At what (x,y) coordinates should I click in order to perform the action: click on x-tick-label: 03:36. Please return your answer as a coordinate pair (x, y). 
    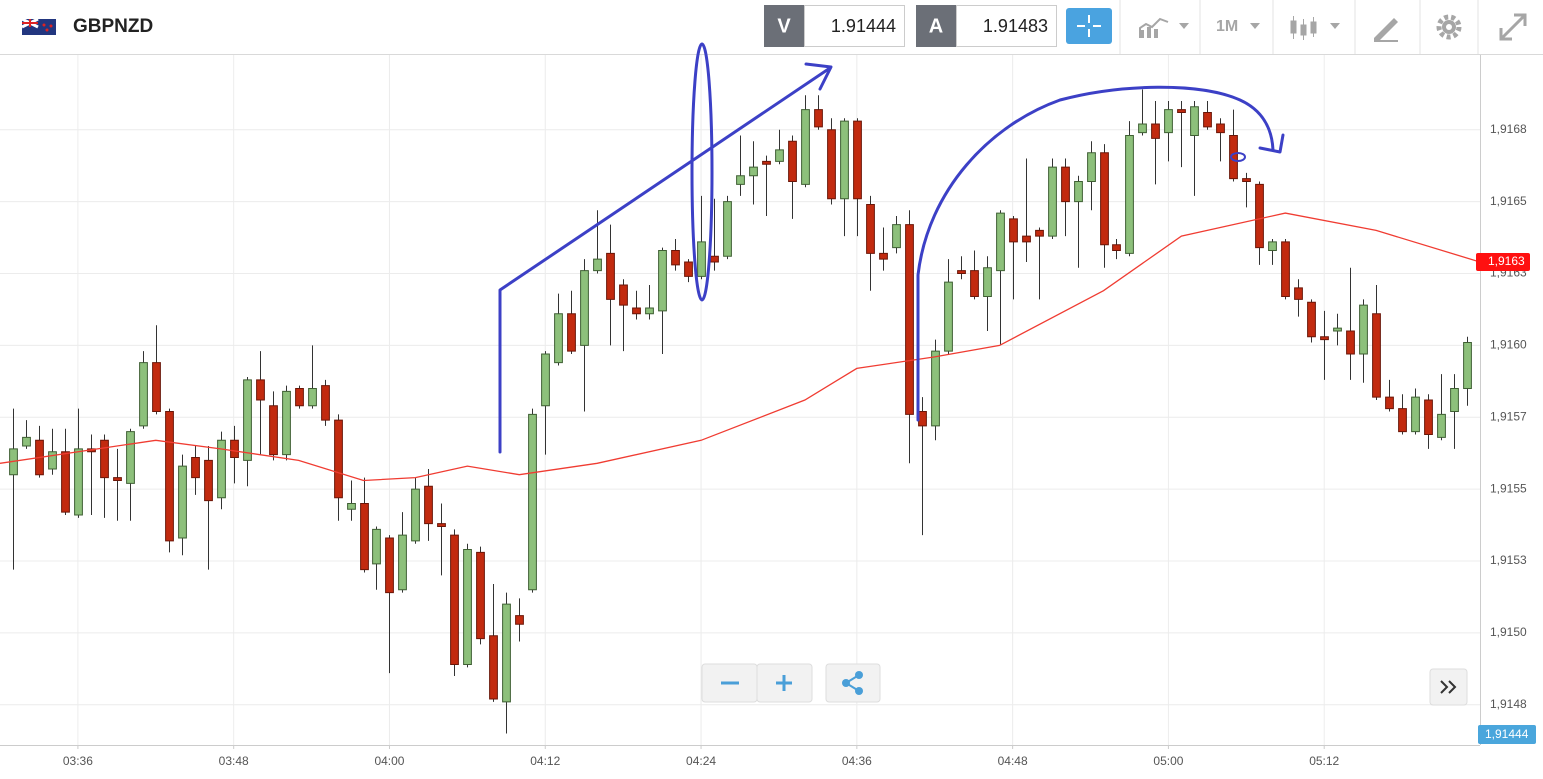
    Looking at the image, I should click on (78, 761).